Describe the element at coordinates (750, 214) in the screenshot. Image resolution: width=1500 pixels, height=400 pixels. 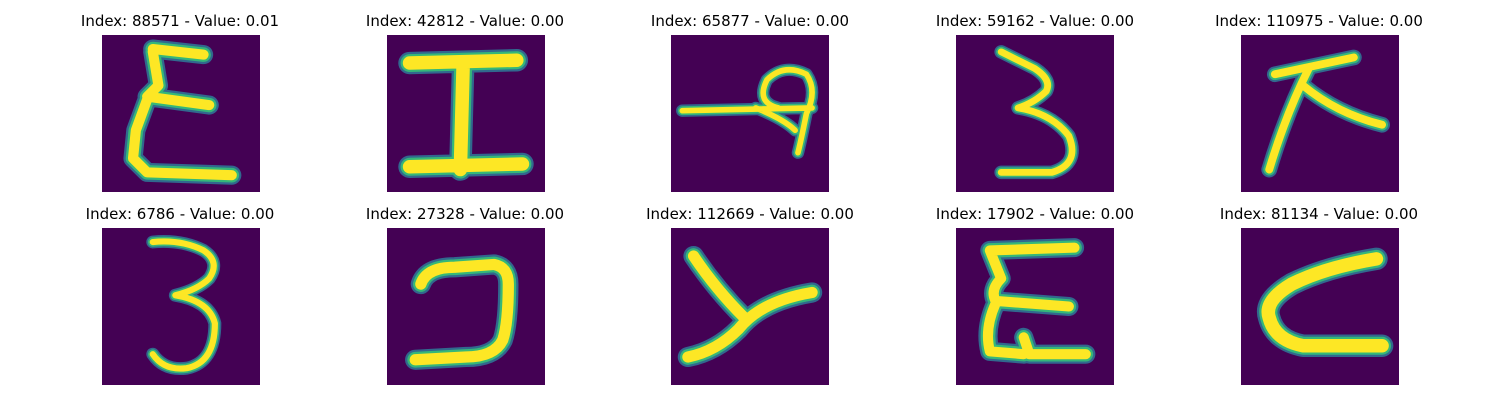
I see `panel-title-8: Index: 112669 - Value: 0.00` at that location.